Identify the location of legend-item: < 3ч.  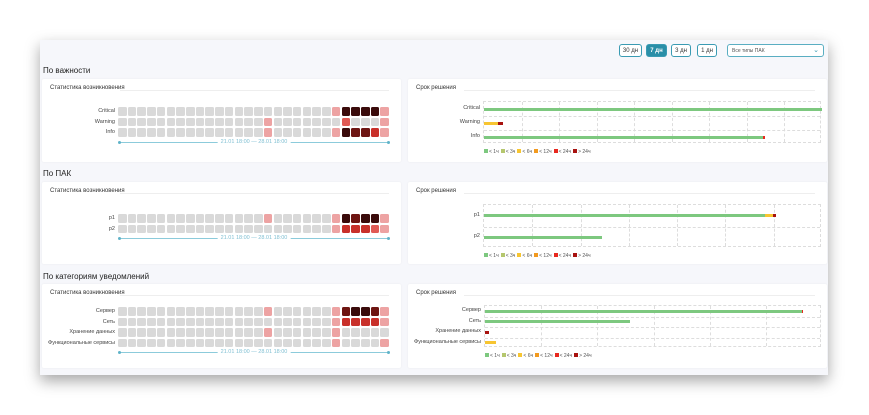
(507, 152).